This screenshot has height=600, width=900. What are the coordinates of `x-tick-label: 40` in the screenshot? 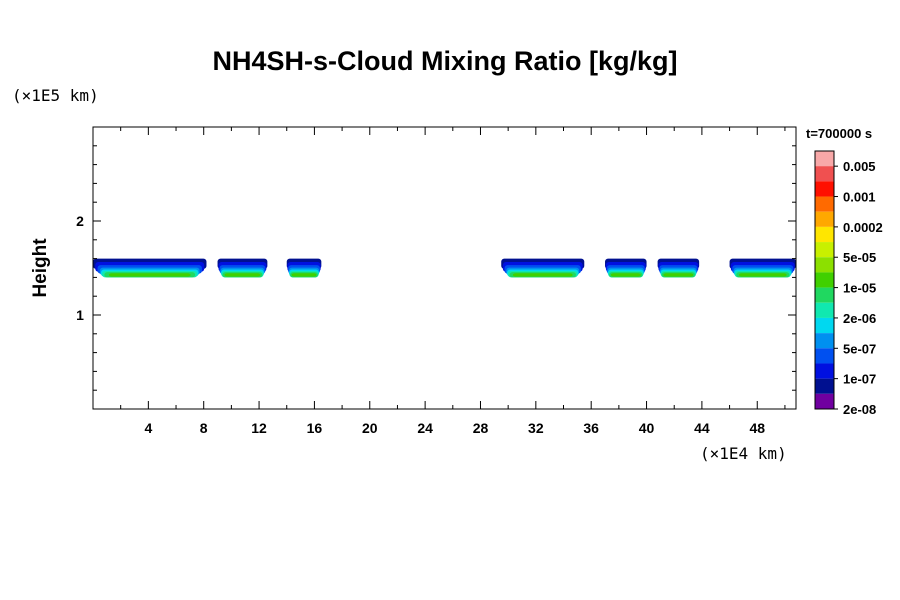 It's located at (647, 428).